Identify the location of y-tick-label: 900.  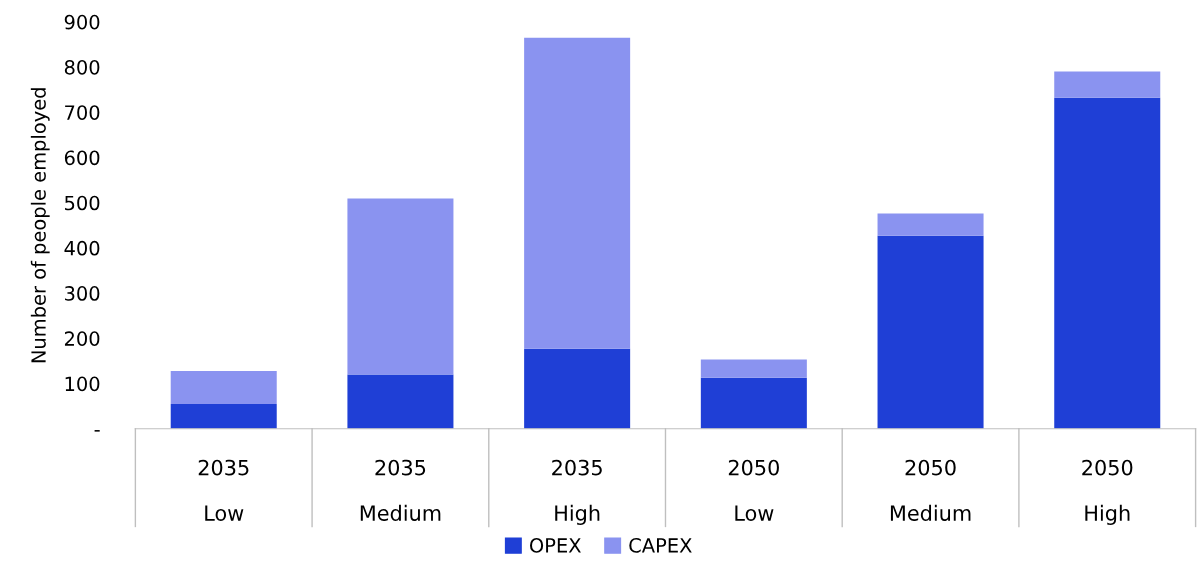
(82, 22).